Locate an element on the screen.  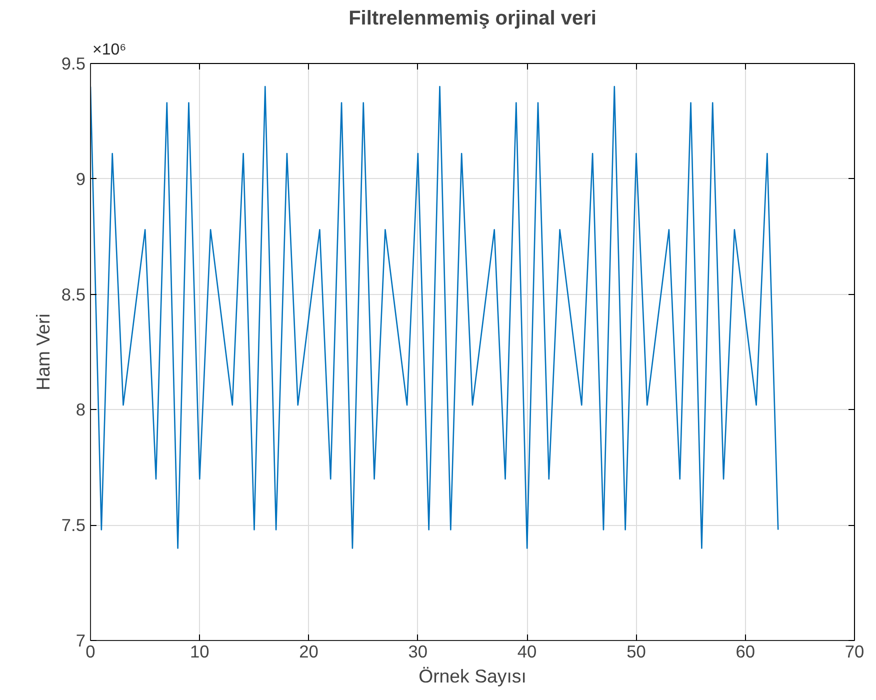
y-tick-label: 9 is located at coordinates (81, 178).